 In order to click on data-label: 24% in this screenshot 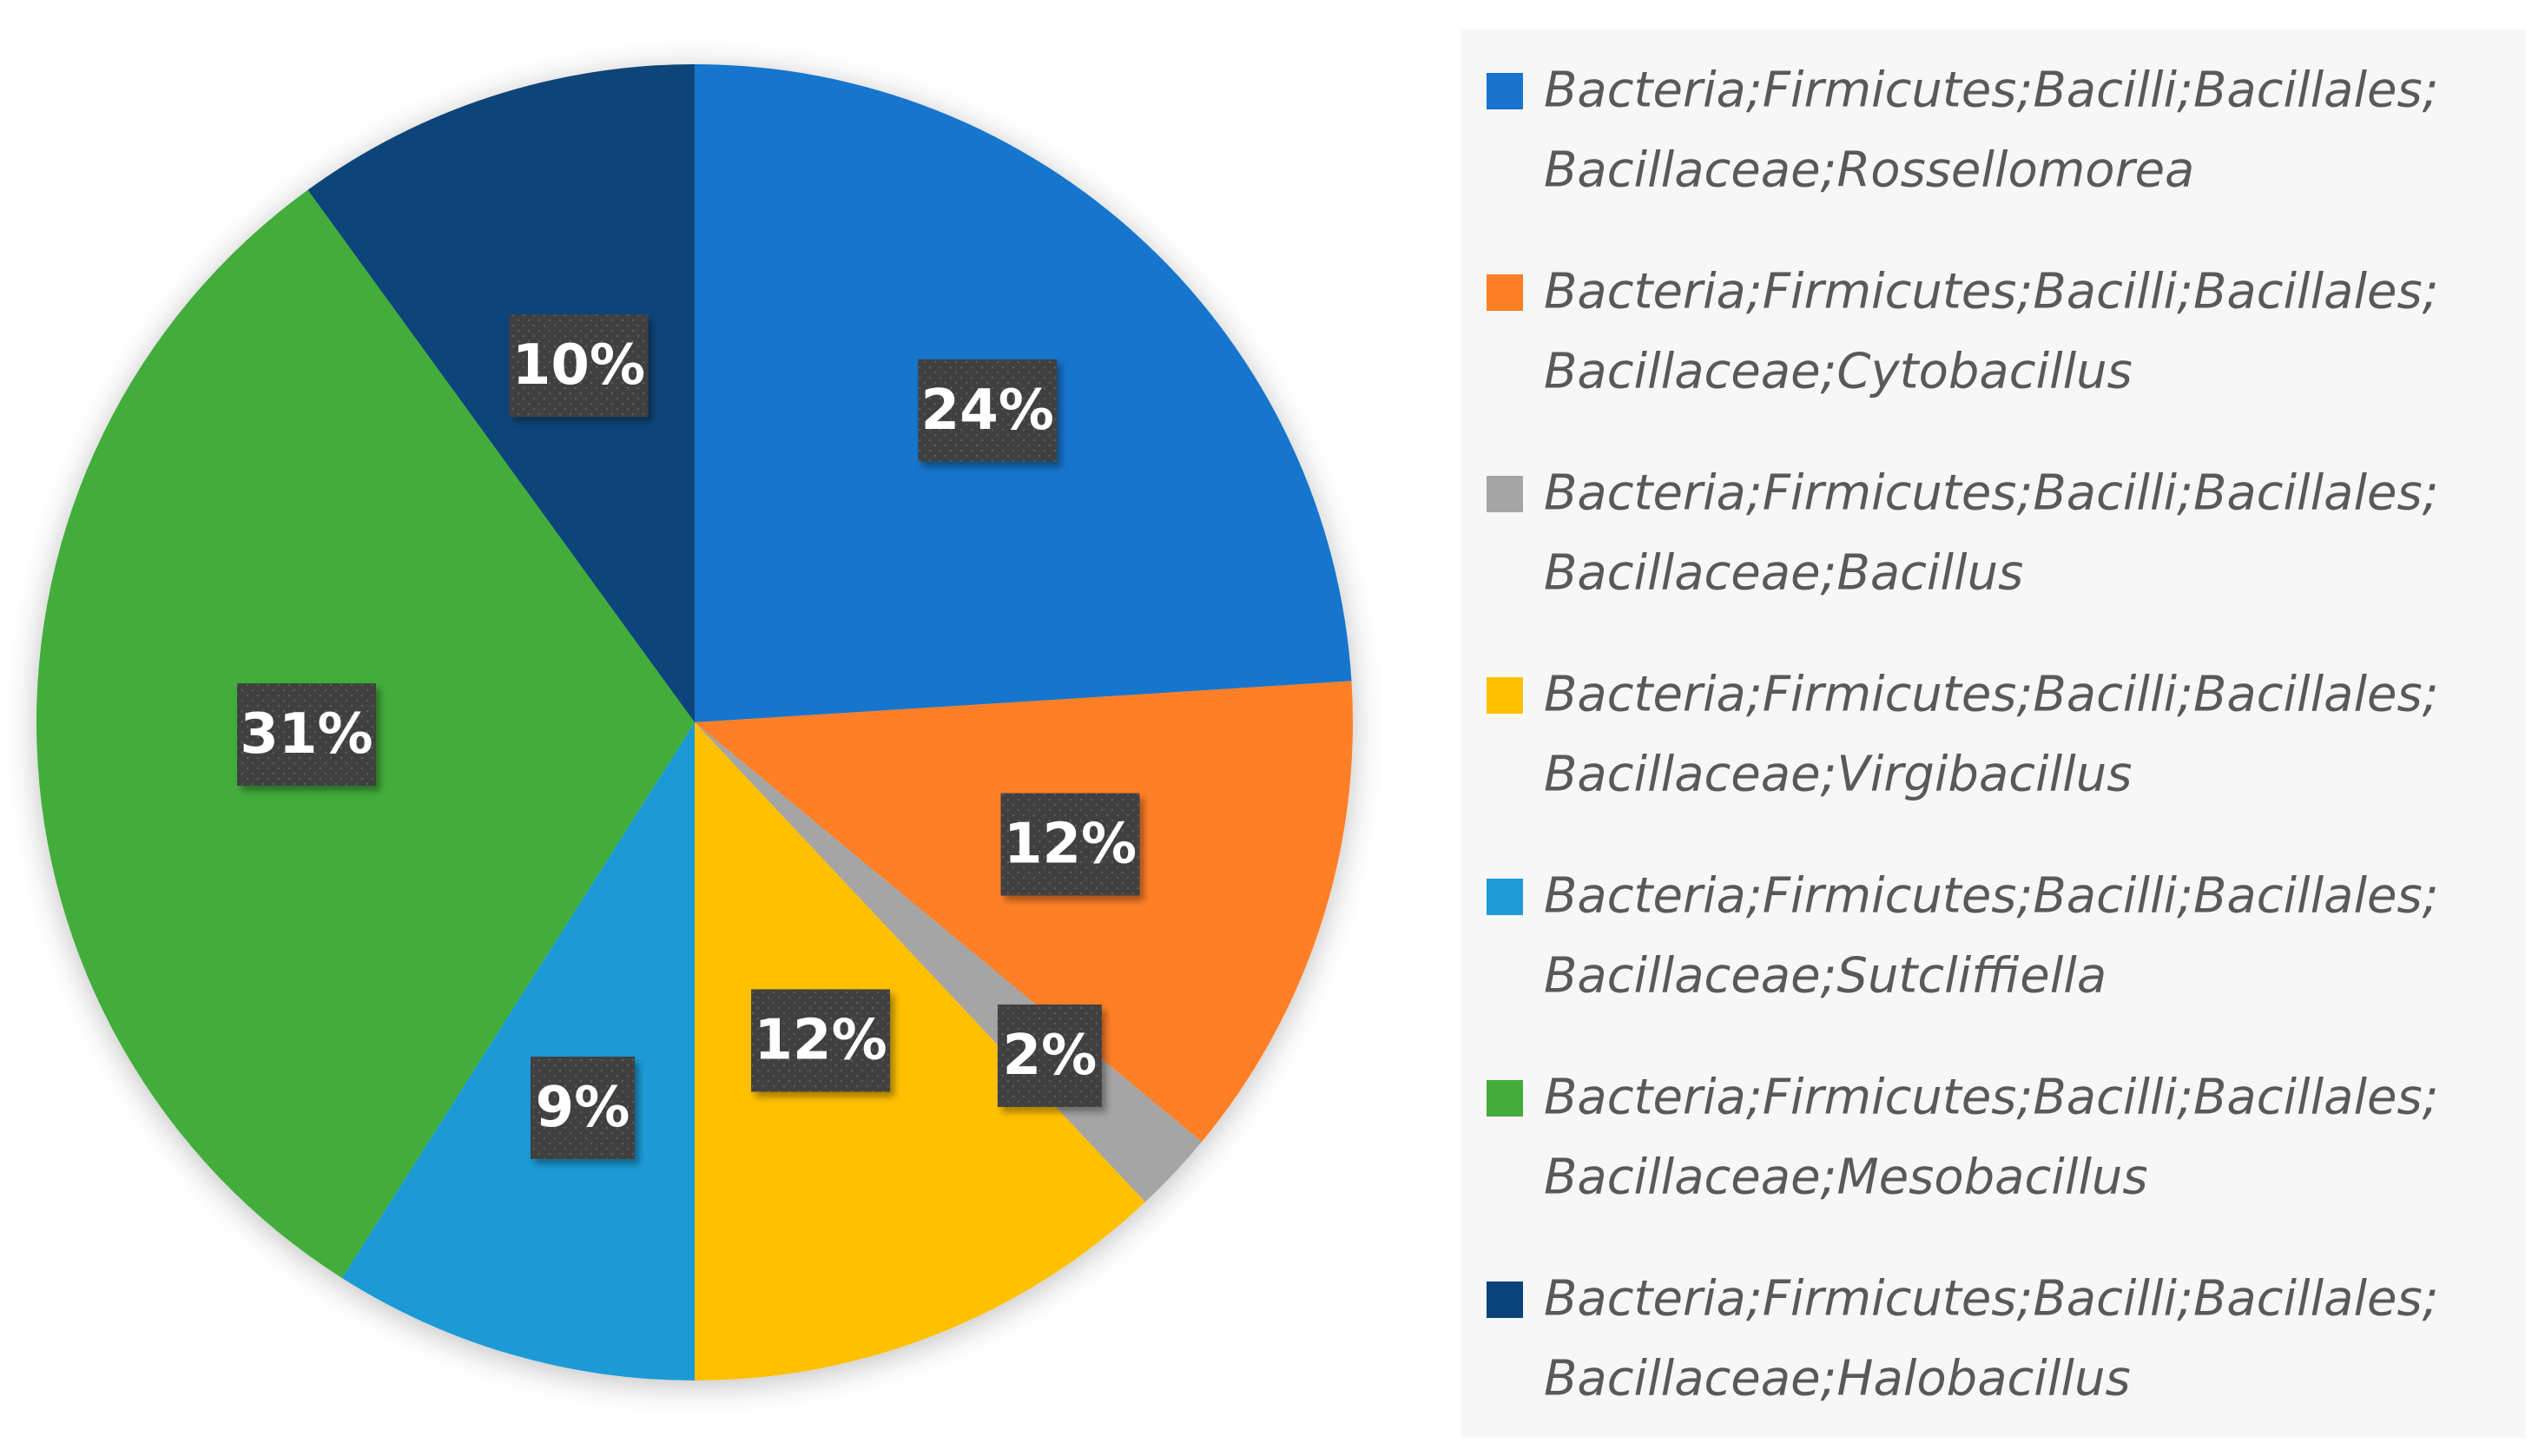, I will do `click(987, 411)`.